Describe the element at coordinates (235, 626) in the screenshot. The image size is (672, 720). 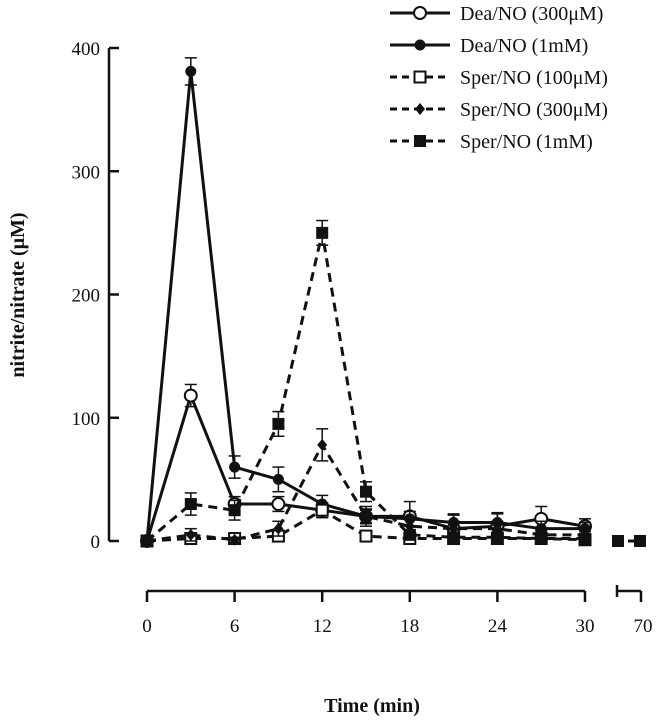
I see `x-tick-label: 6` at that location.